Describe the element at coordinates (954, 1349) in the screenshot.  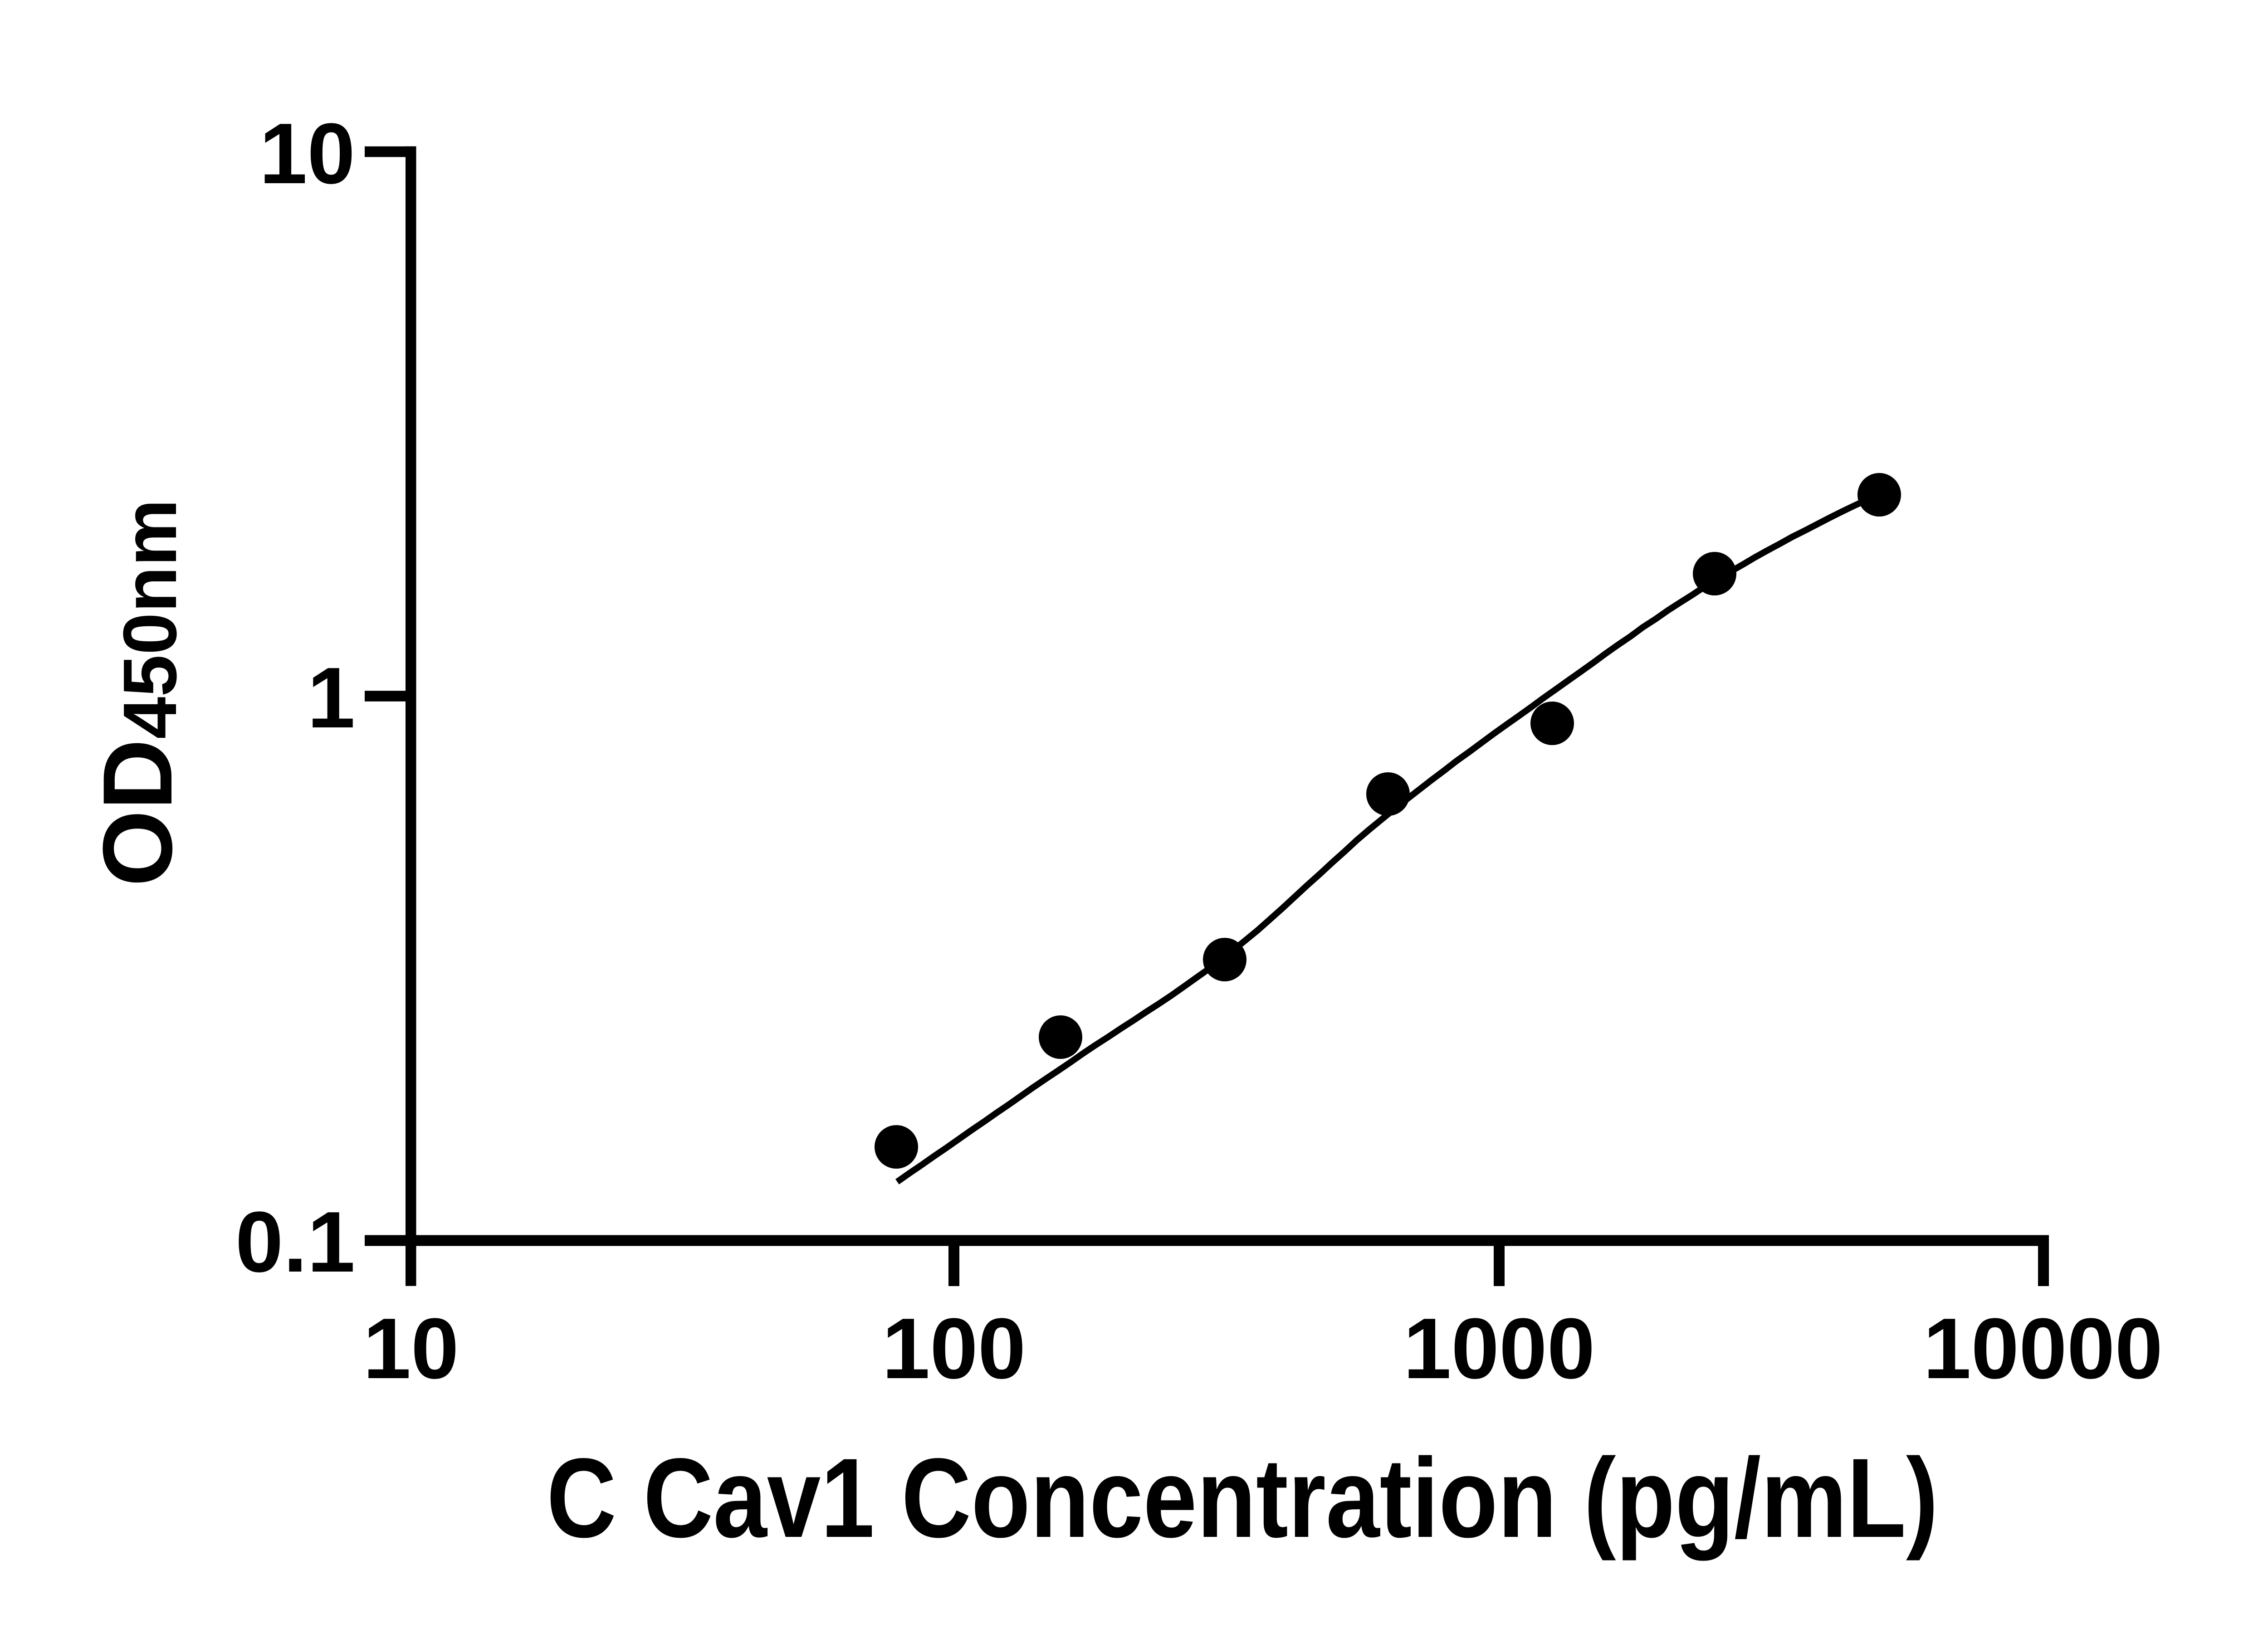
I see `svg-text: 100` at that location.